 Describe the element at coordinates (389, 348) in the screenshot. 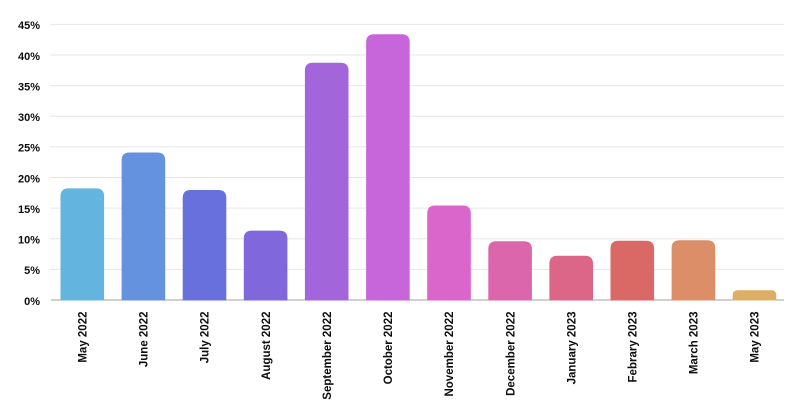

I see `svg-text: October 2022` at that location.